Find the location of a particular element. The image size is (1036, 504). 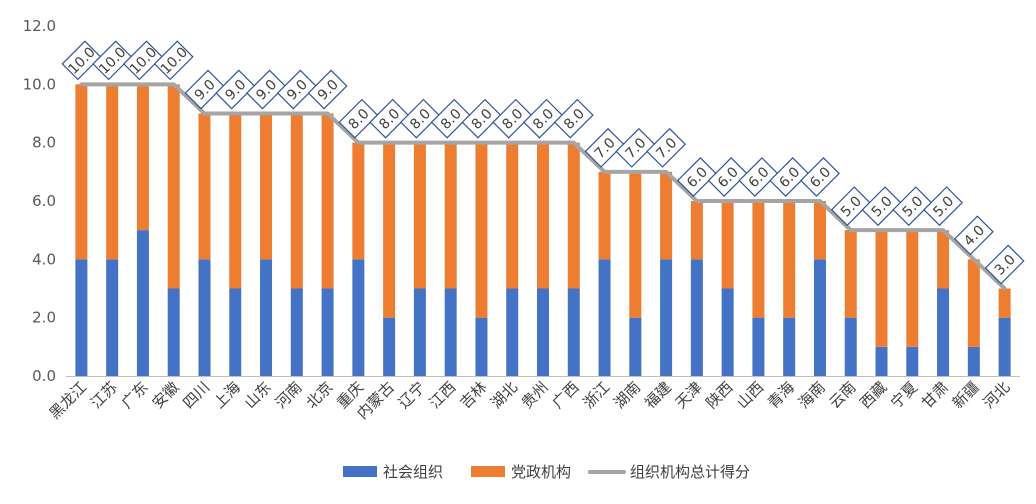

x-tick-label: 云南 is located at coordinates (843, 395).